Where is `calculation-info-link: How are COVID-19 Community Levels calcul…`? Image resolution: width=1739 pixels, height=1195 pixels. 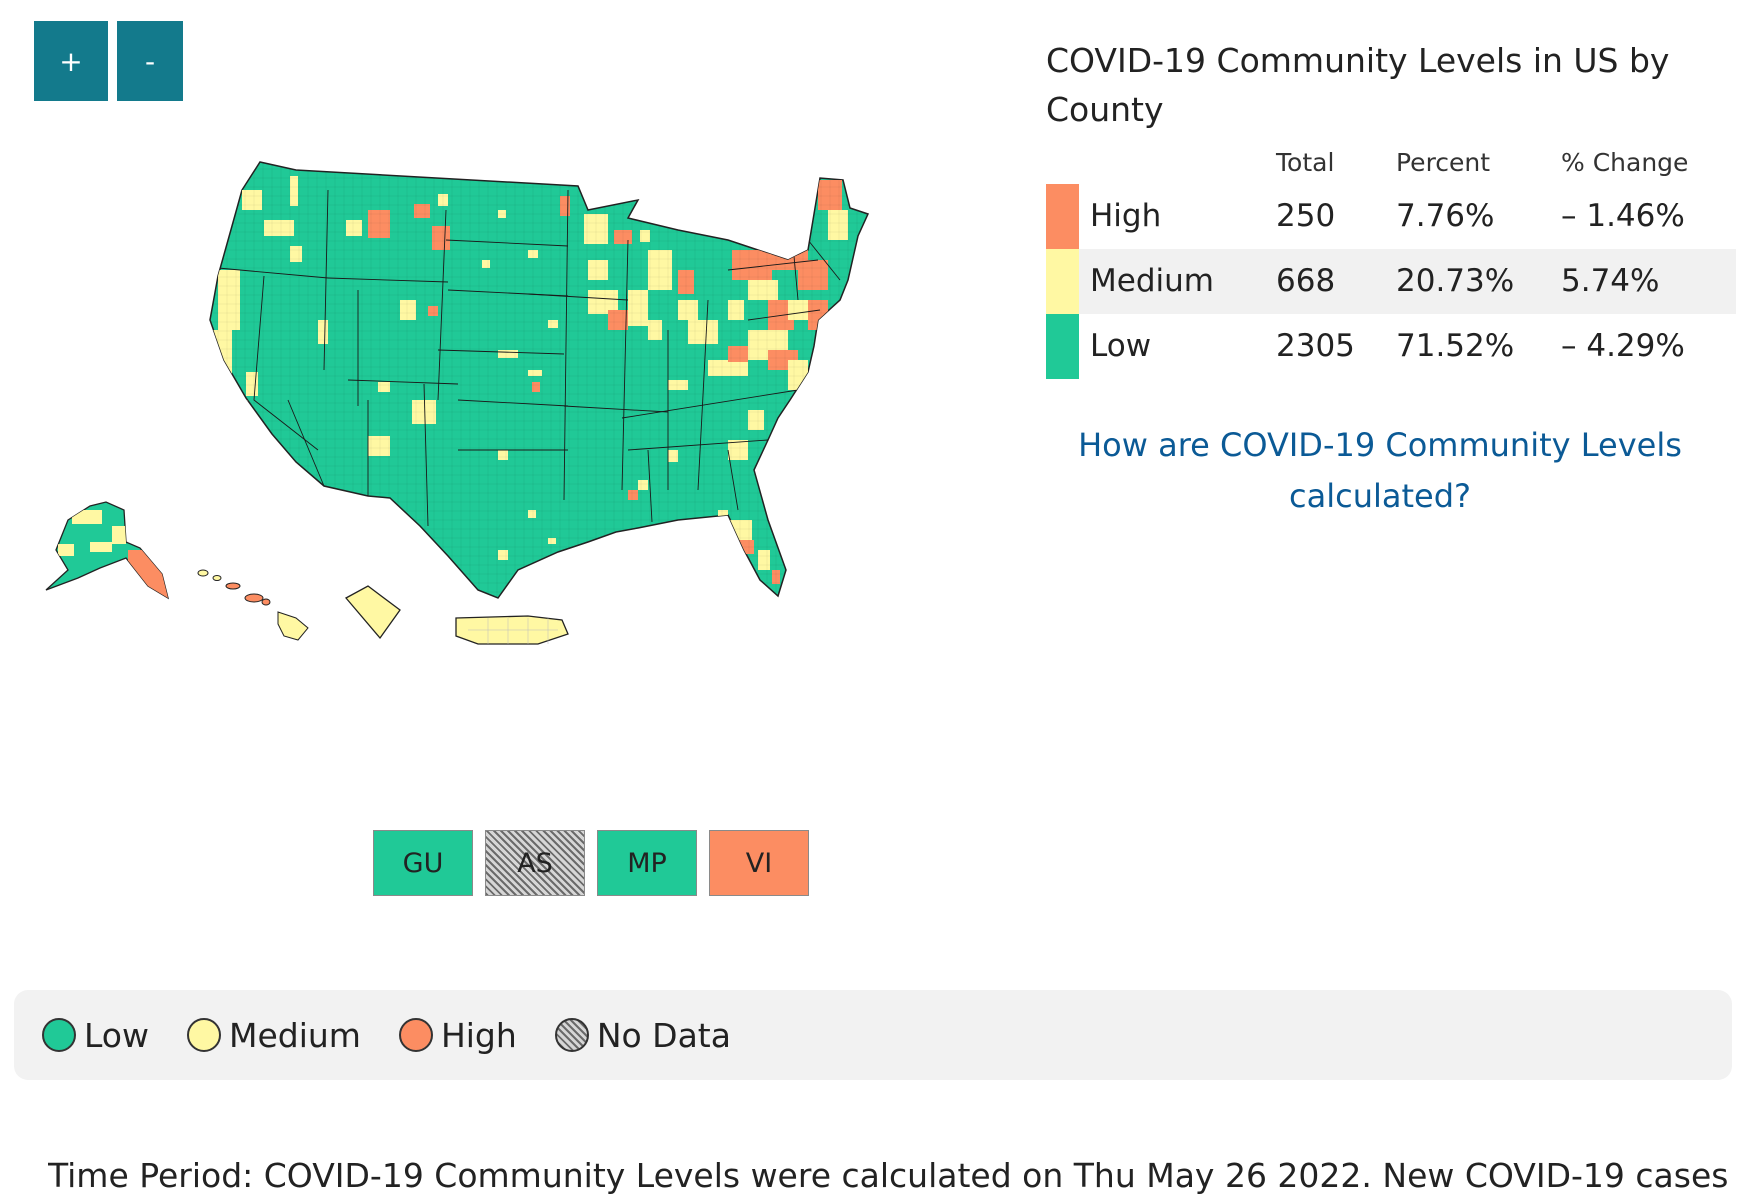
calculation-info-link: How are COVID-19 Community Levels calcul… is located at coordinates (1380, 470).